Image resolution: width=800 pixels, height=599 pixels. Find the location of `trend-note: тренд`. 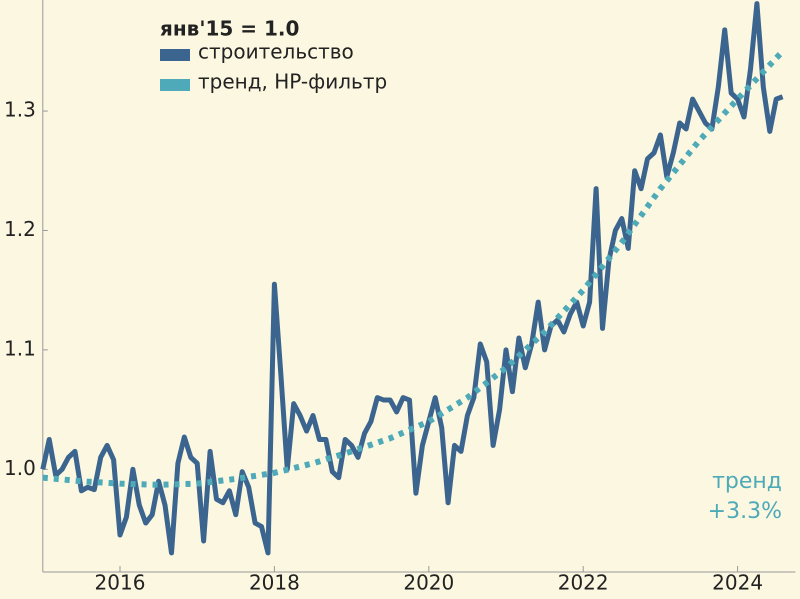

trend-note: тренд is located at coordinates (747, 481).